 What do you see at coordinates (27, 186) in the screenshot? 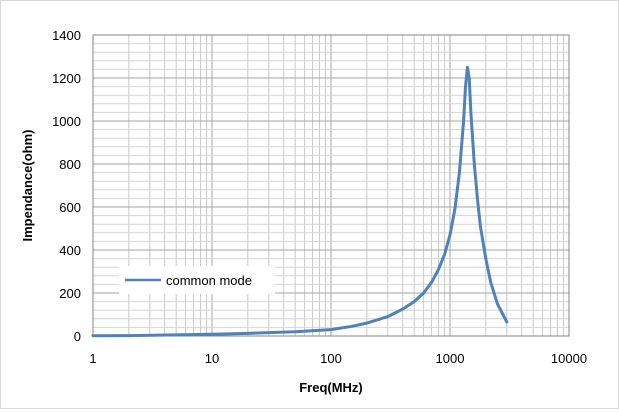
I see `y-axis-title: Impendance(ohm)` at bounding box center [27, 186].